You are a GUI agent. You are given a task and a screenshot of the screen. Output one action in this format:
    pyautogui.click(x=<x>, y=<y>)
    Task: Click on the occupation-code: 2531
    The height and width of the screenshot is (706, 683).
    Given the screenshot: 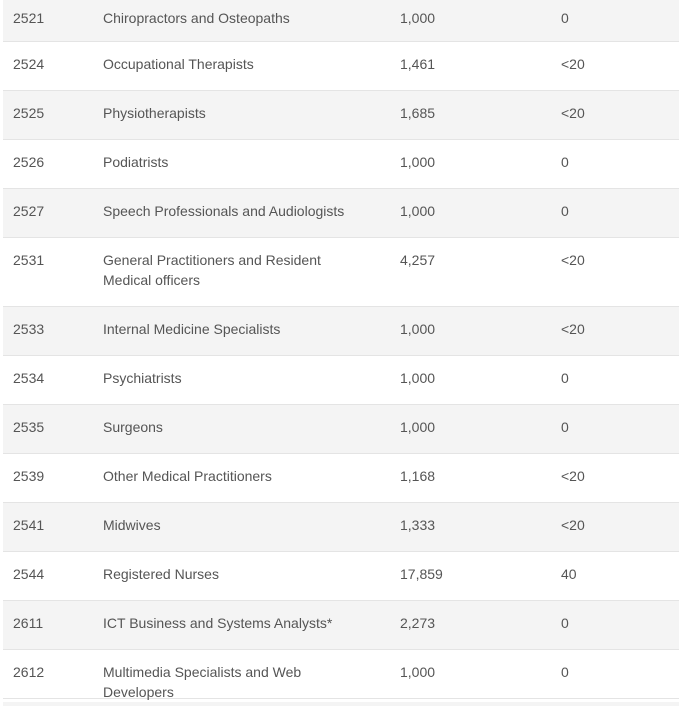 What is the action you would take?
    pyautogui.click(x=29, y=260)
    